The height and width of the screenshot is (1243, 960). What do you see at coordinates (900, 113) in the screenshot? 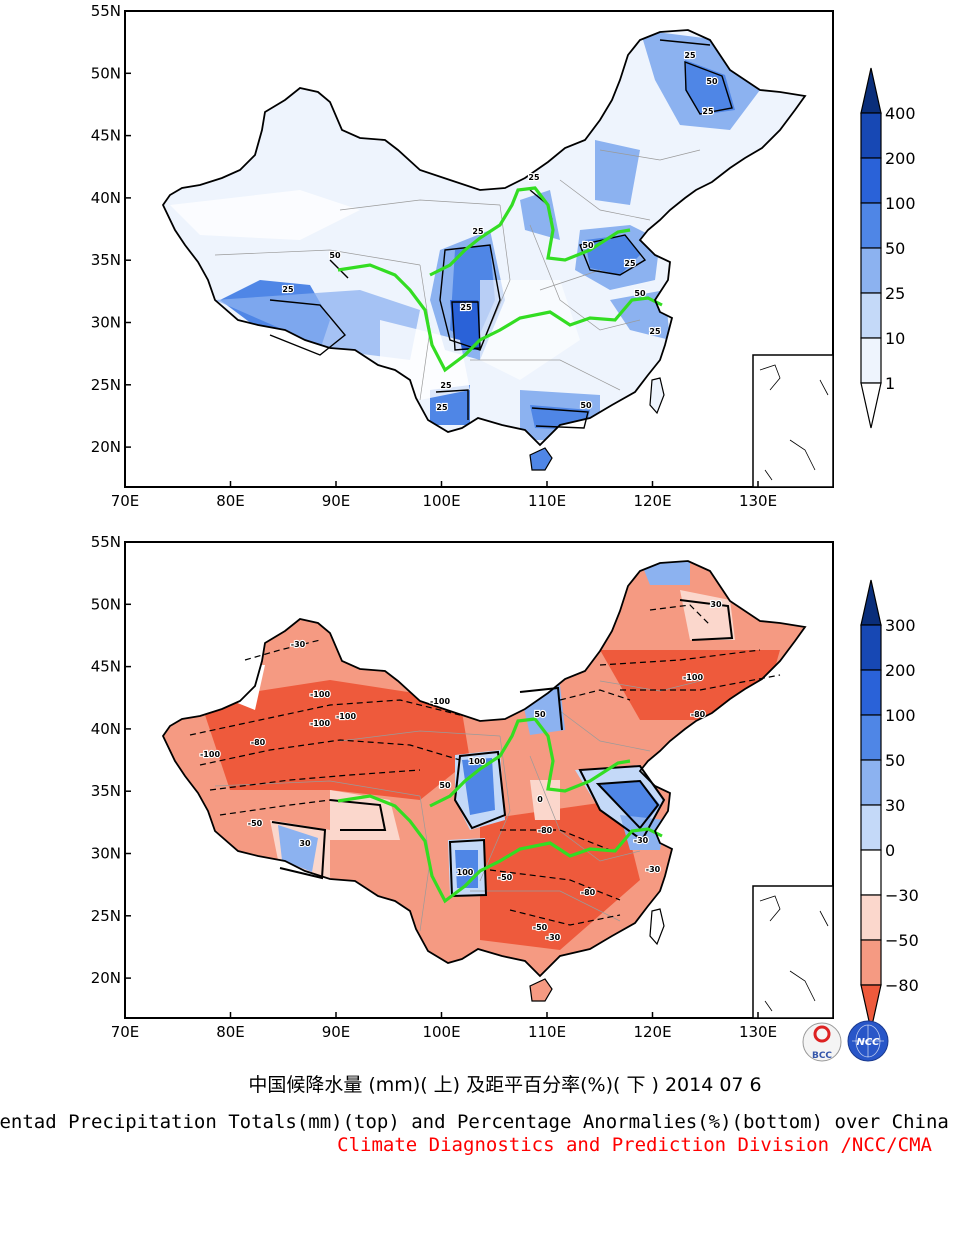
I see `colorbar-label: 400` at bounding box center [900, 113].